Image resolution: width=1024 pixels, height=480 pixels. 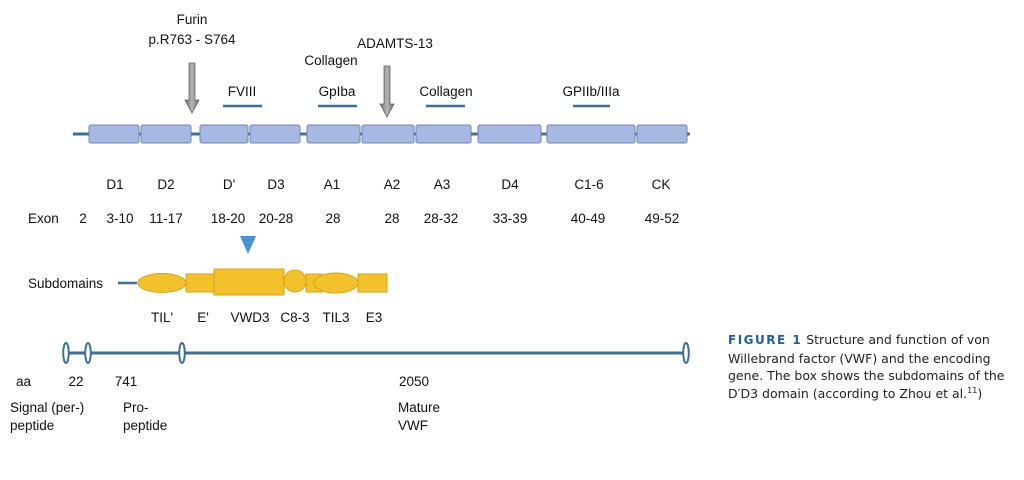 I want to click on domain-name-d-prime: D', so click(x=229, y=184).